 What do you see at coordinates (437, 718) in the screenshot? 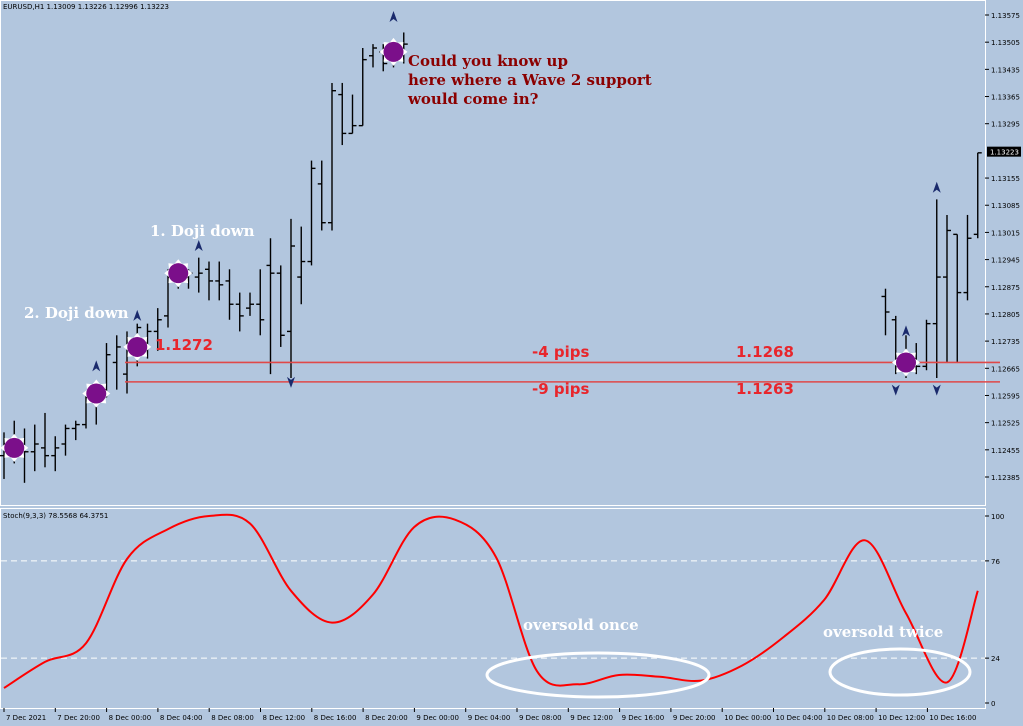
I see `time-tick-label: 9 Dec 00:00` at bounding box center [437, 718].